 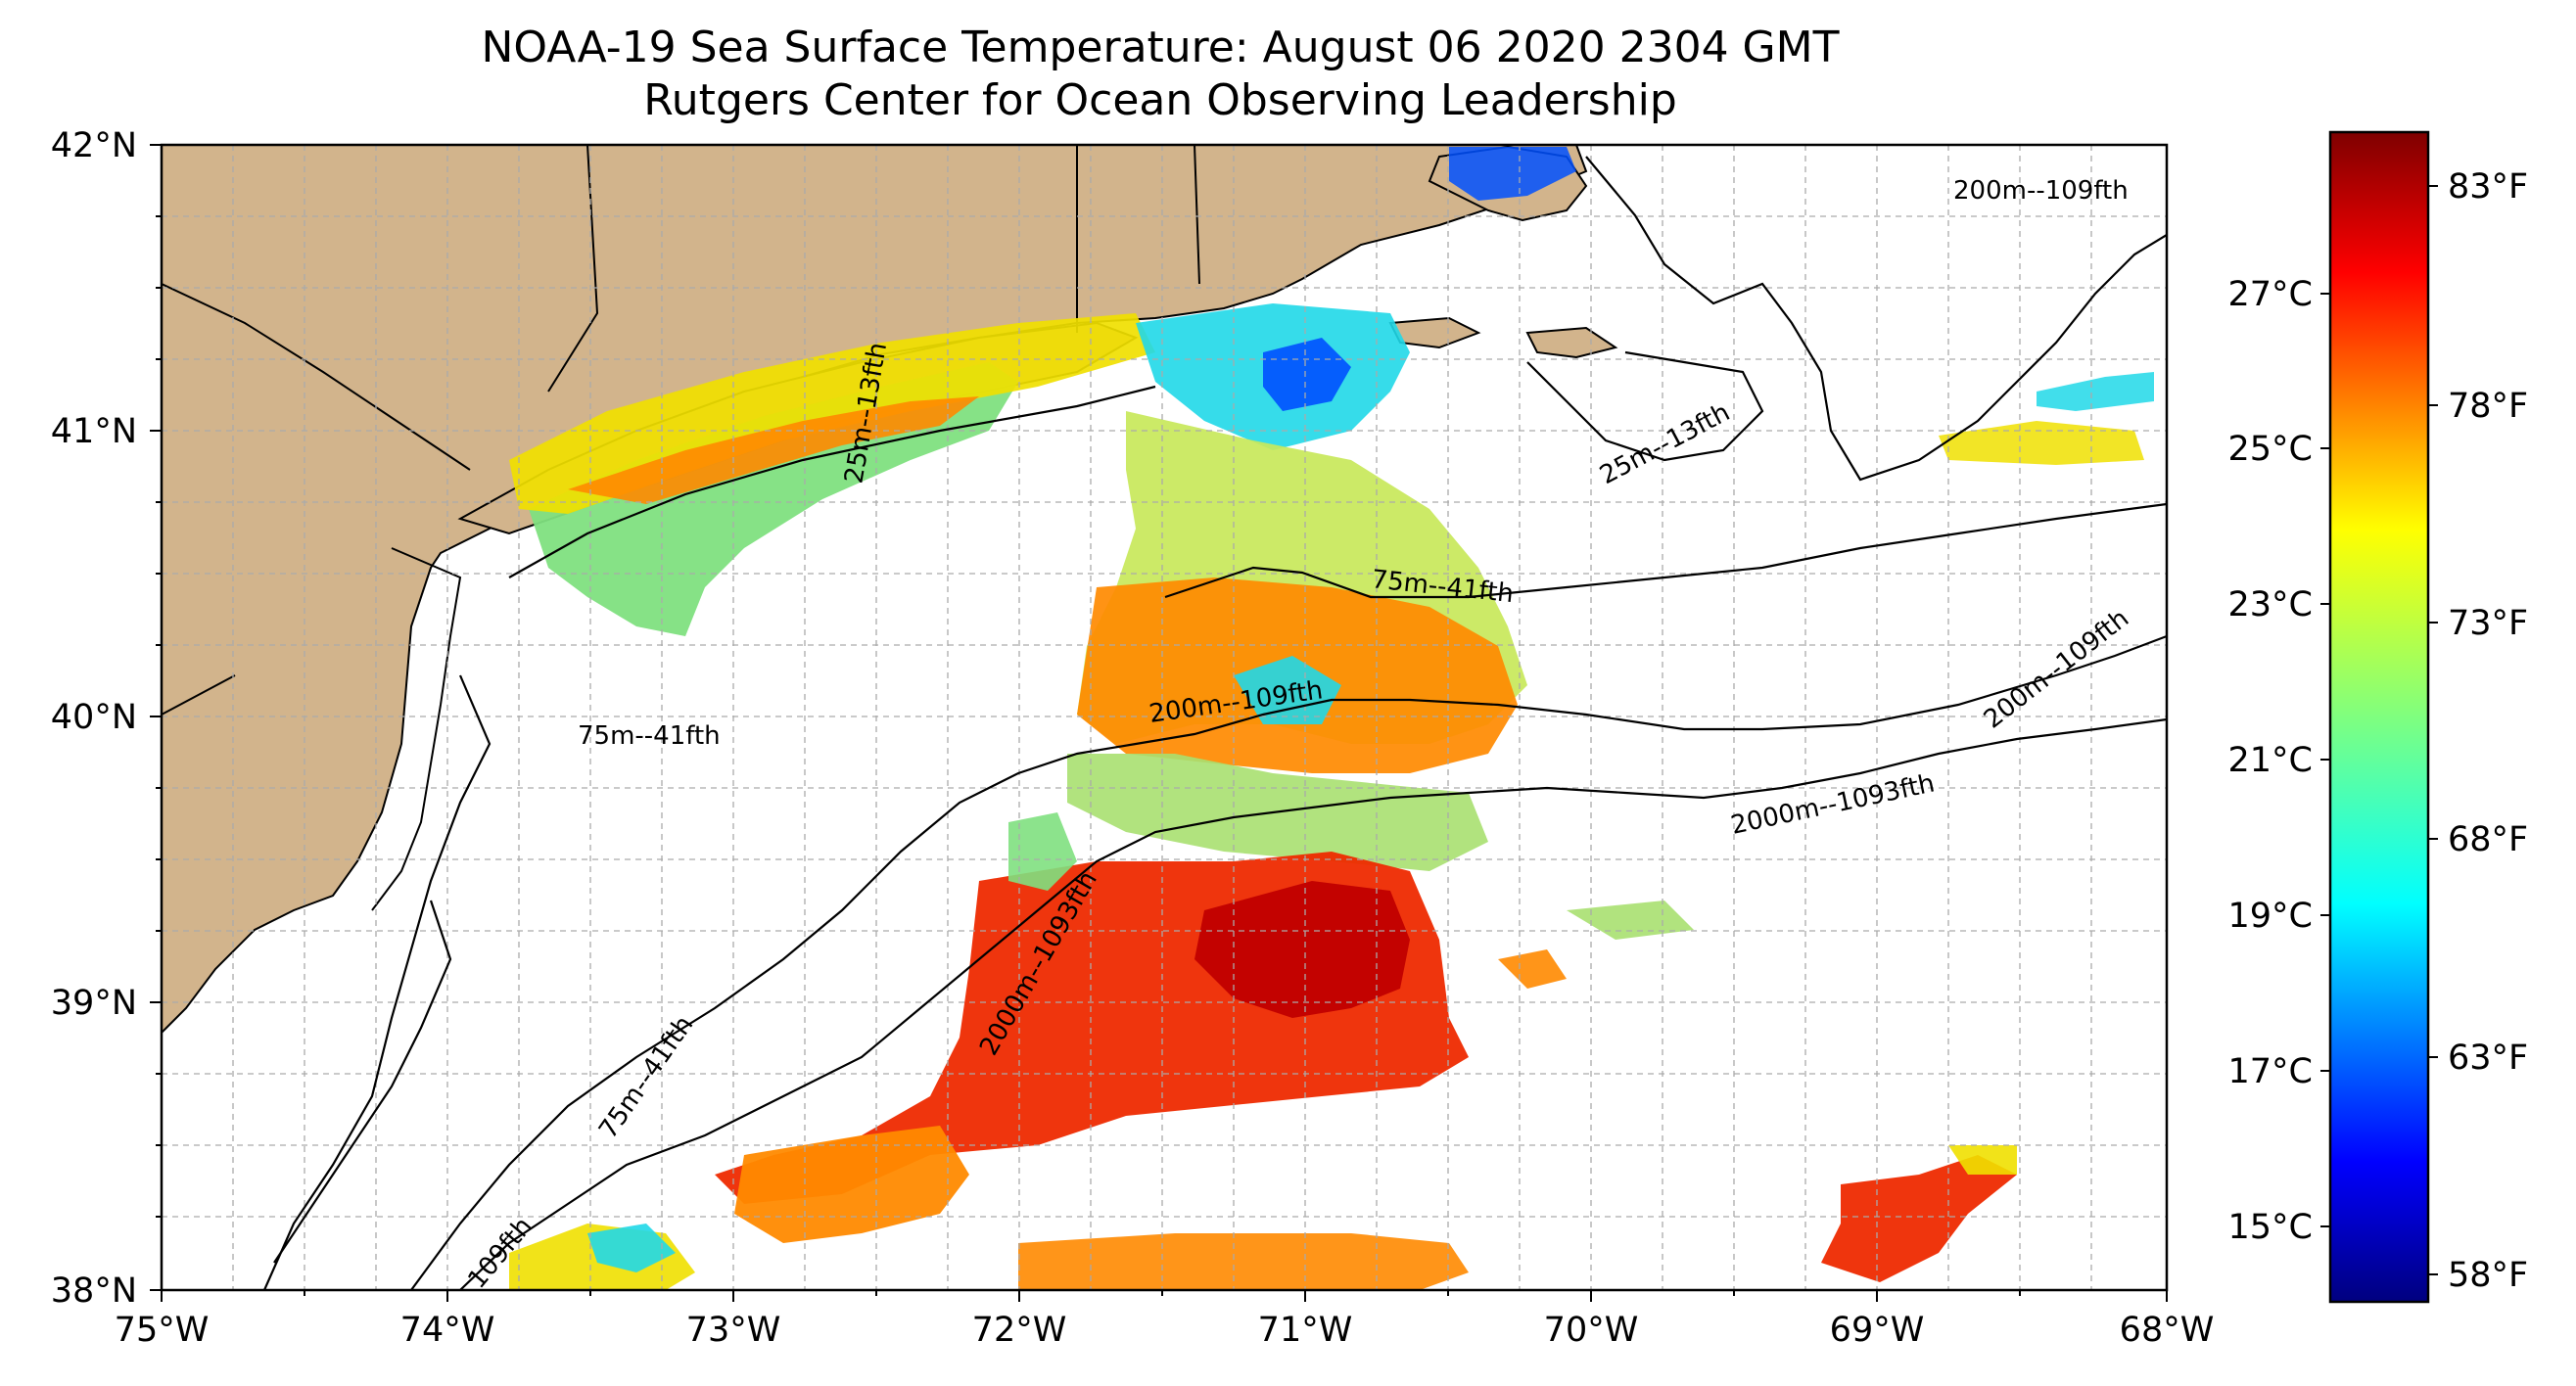 I want to click on cbar-f-58: 58°F, so click(x=2488, y=1275).